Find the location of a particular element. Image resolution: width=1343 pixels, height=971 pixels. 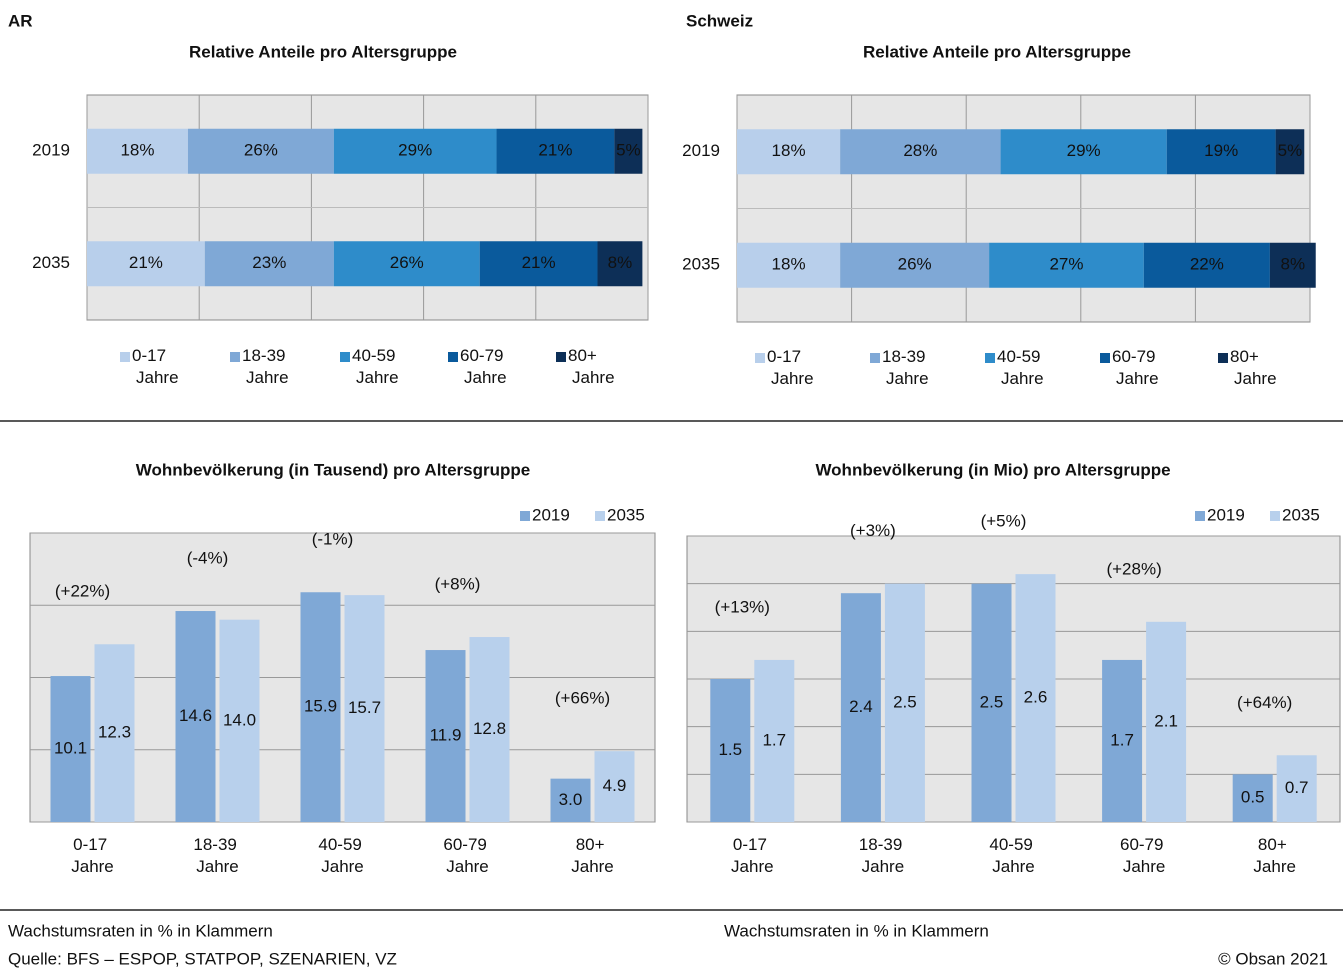

annotation: (+13%) is located at coordinates (742, 606).